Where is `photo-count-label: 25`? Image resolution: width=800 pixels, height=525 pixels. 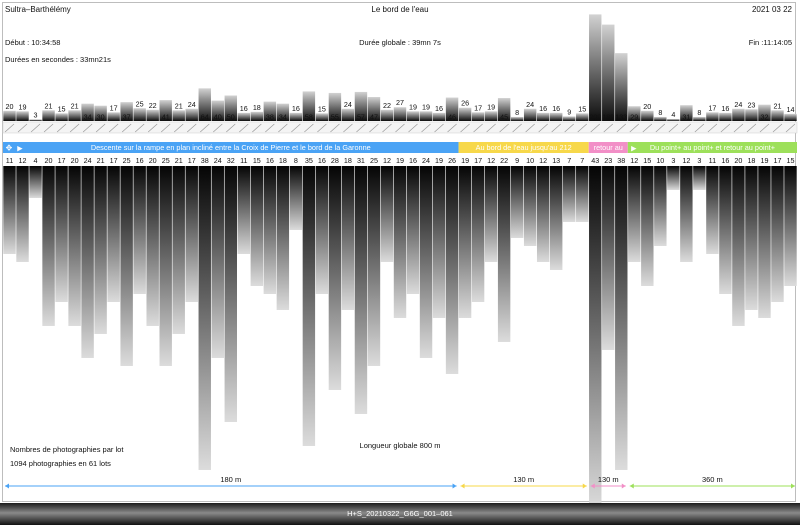 photo-count-label: 25 is located at coordinates (127, 160).